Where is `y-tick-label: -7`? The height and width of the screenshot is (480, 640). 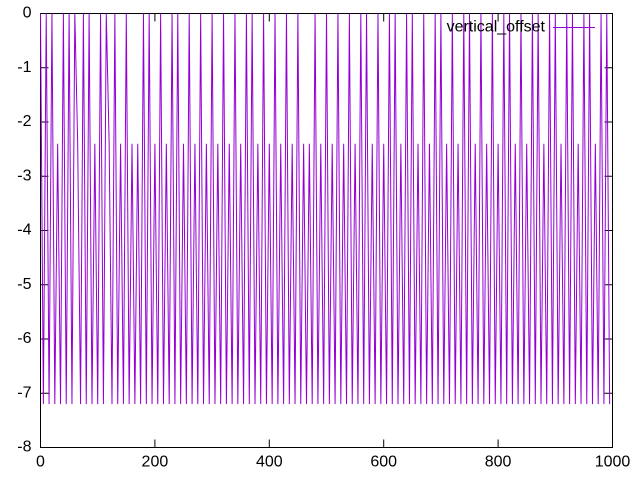
y-tick-label: -7 is located at coordinates (24, 392).